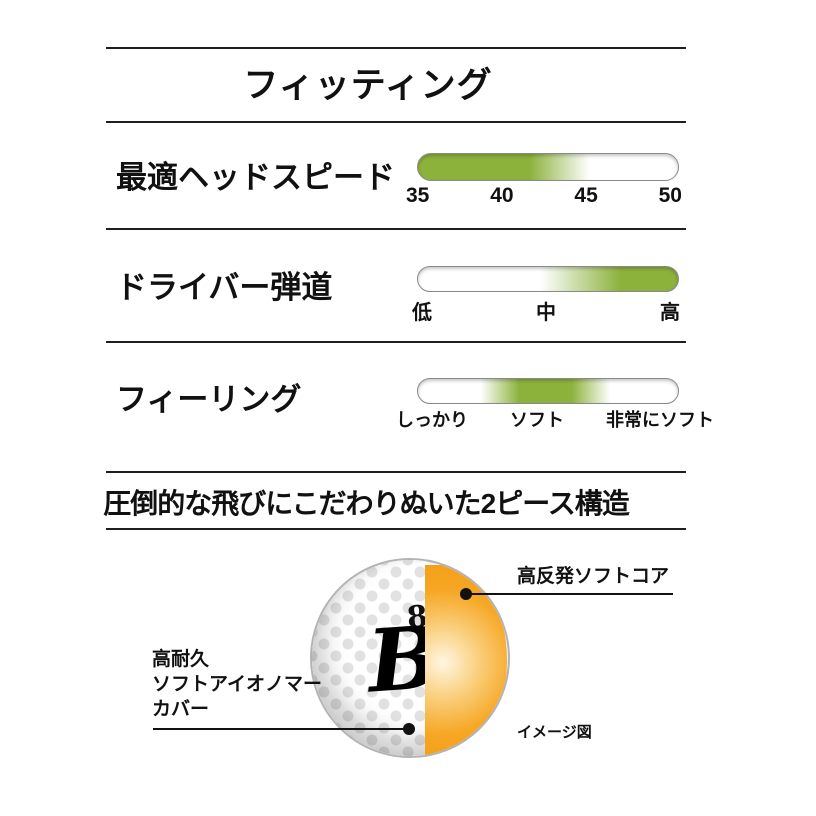 The image size is (816, 816). Describe the element at coordinates (181, 659) in the screenshot. I see `cover-label-line-1: 高耐久` at that location.